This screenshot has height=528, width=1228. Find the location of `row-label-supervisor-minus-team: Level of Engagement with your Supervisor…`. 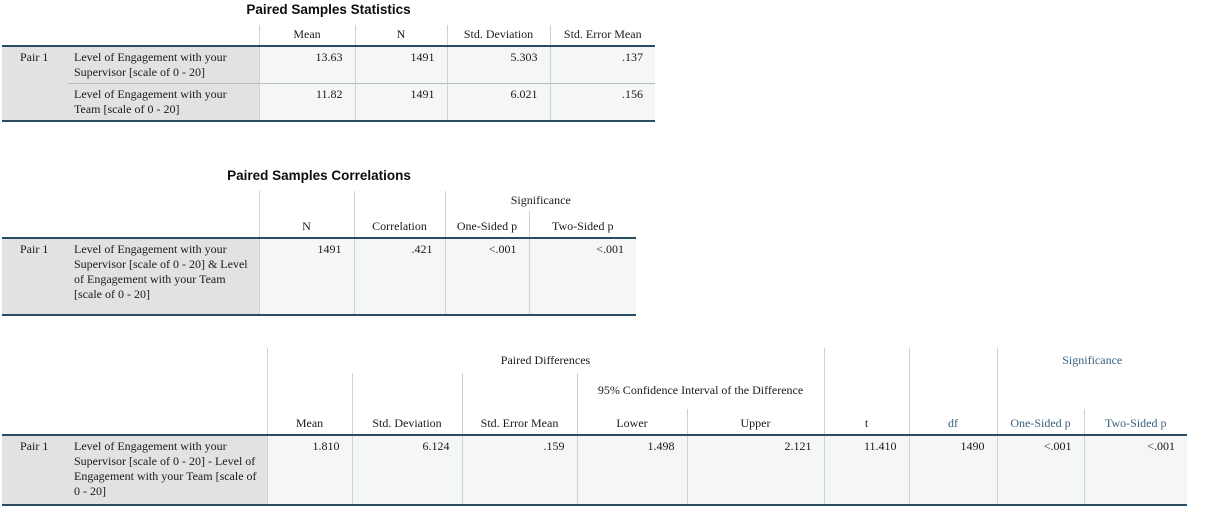

row-label-supervisor-minus-team: Level of Engagement with your Supervisor… is located at coordinates (167, 470).